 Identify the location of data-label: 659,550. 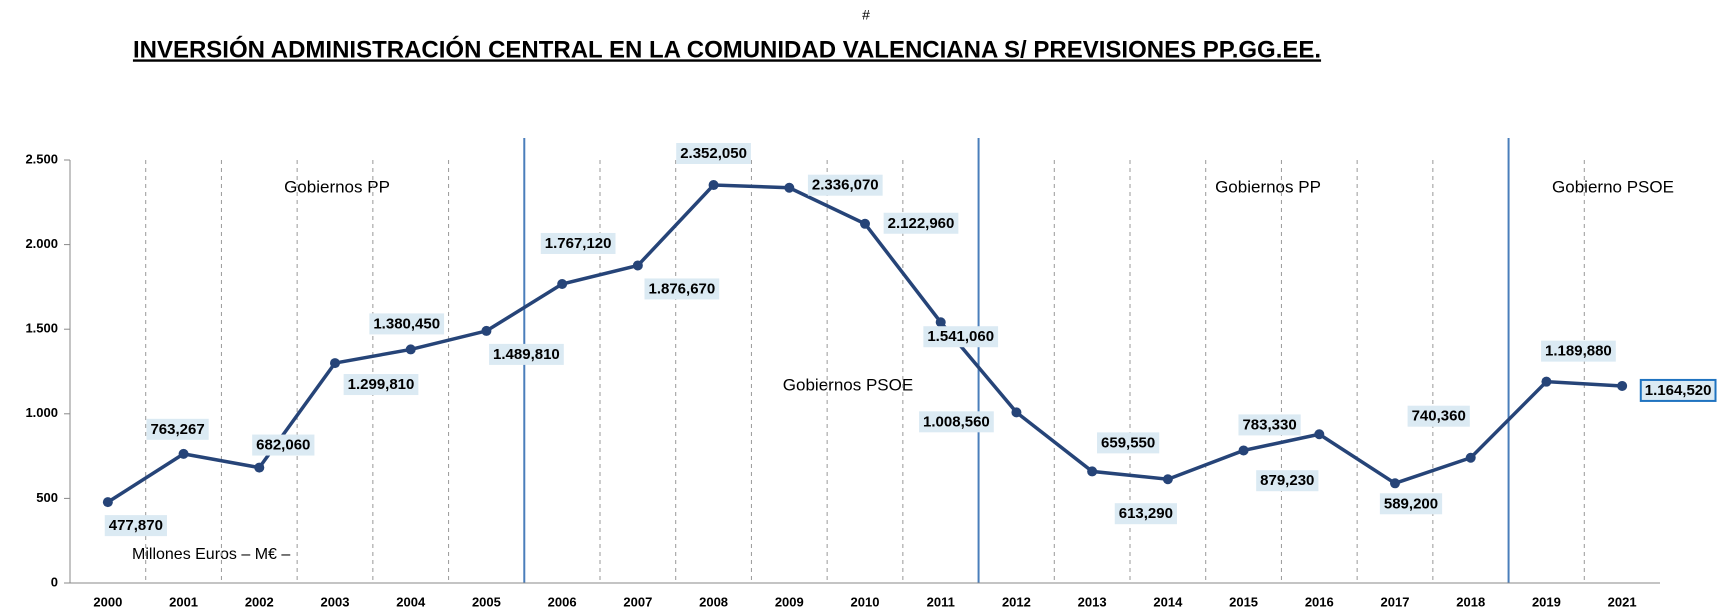
(1128, 442).